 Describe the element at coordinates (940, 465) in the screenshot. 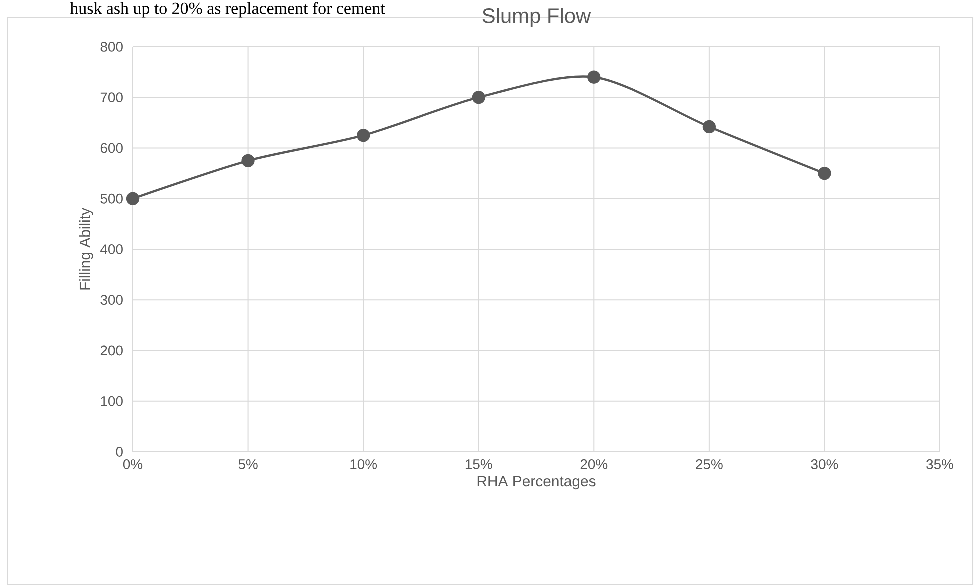

I see `x-tick-label: 35%` at that location.